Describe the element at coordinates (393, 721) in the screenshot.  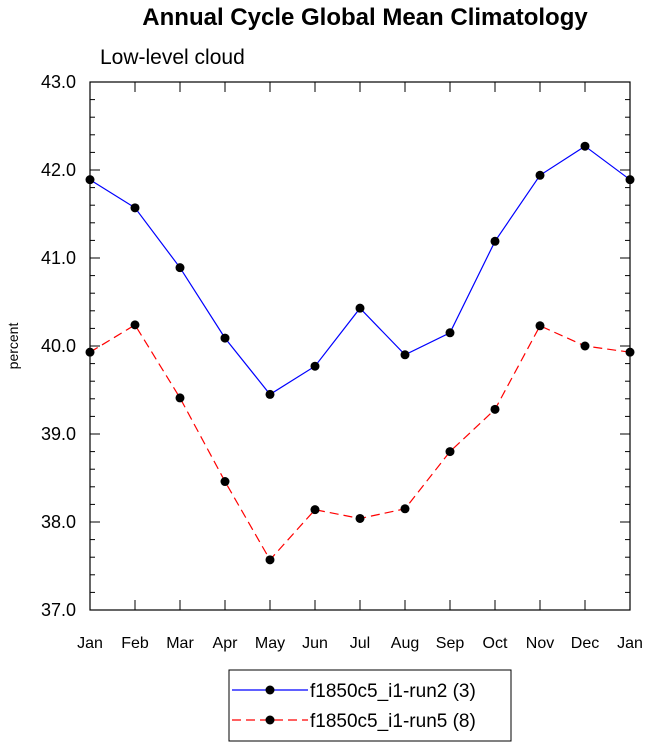
I see `legend-label-series-2: f1850c5_i1-run5 (8)` at that location.